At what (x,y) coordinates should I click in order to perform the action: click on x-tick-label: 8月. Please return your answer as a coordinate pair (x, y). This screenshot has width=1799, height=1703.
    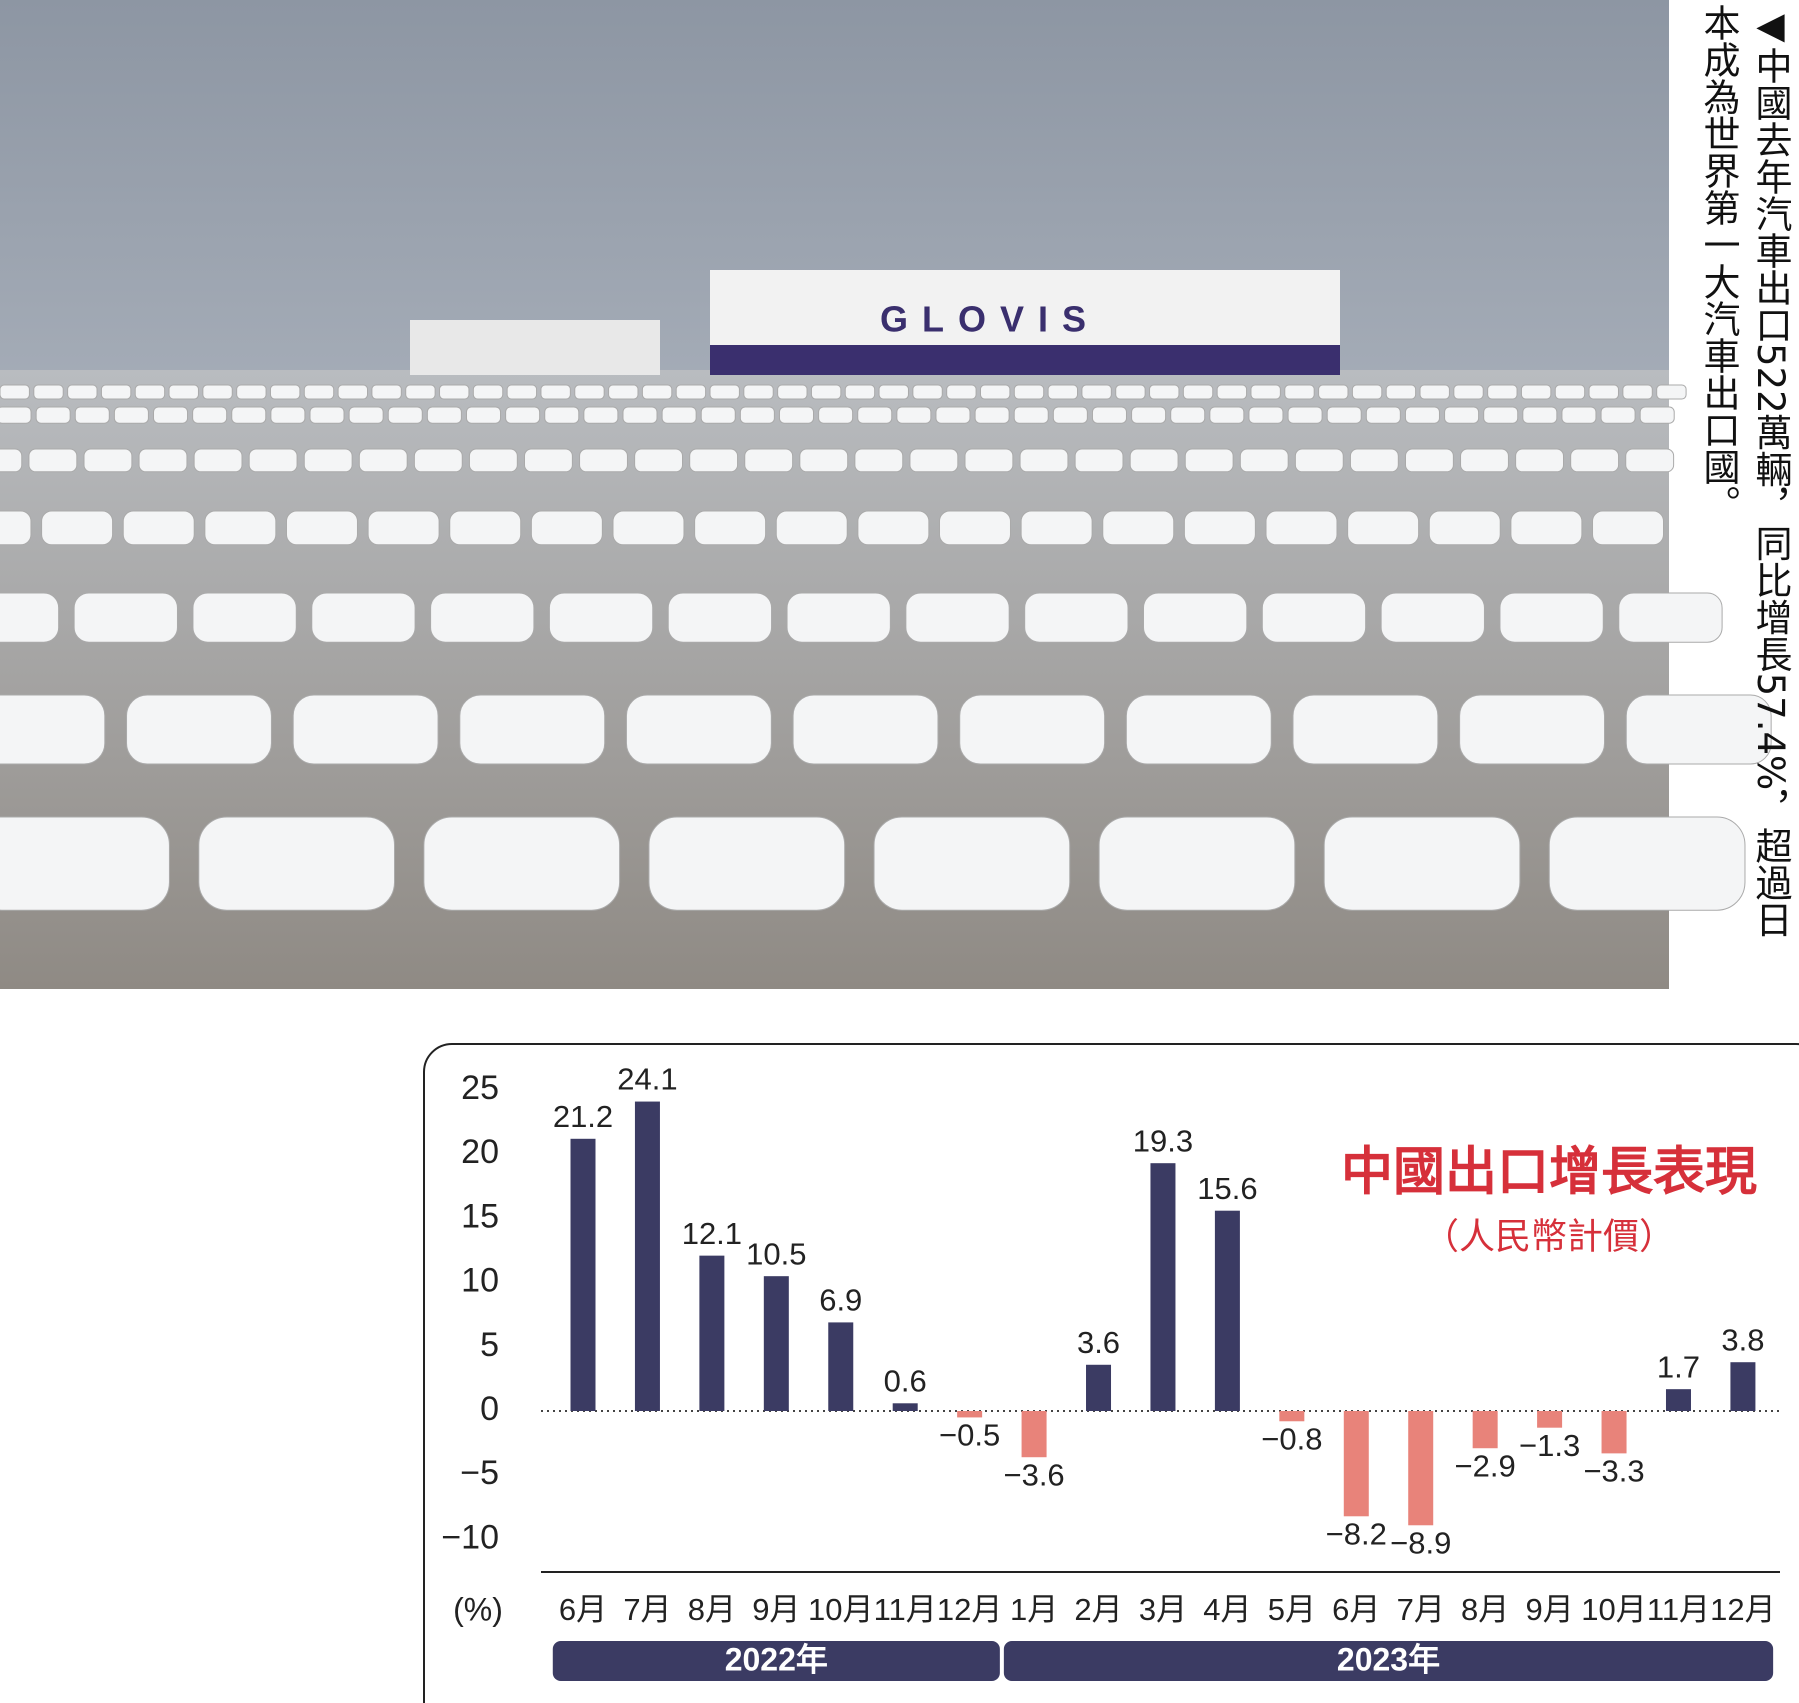
    Looking at the image, I should click on (712, 1609).